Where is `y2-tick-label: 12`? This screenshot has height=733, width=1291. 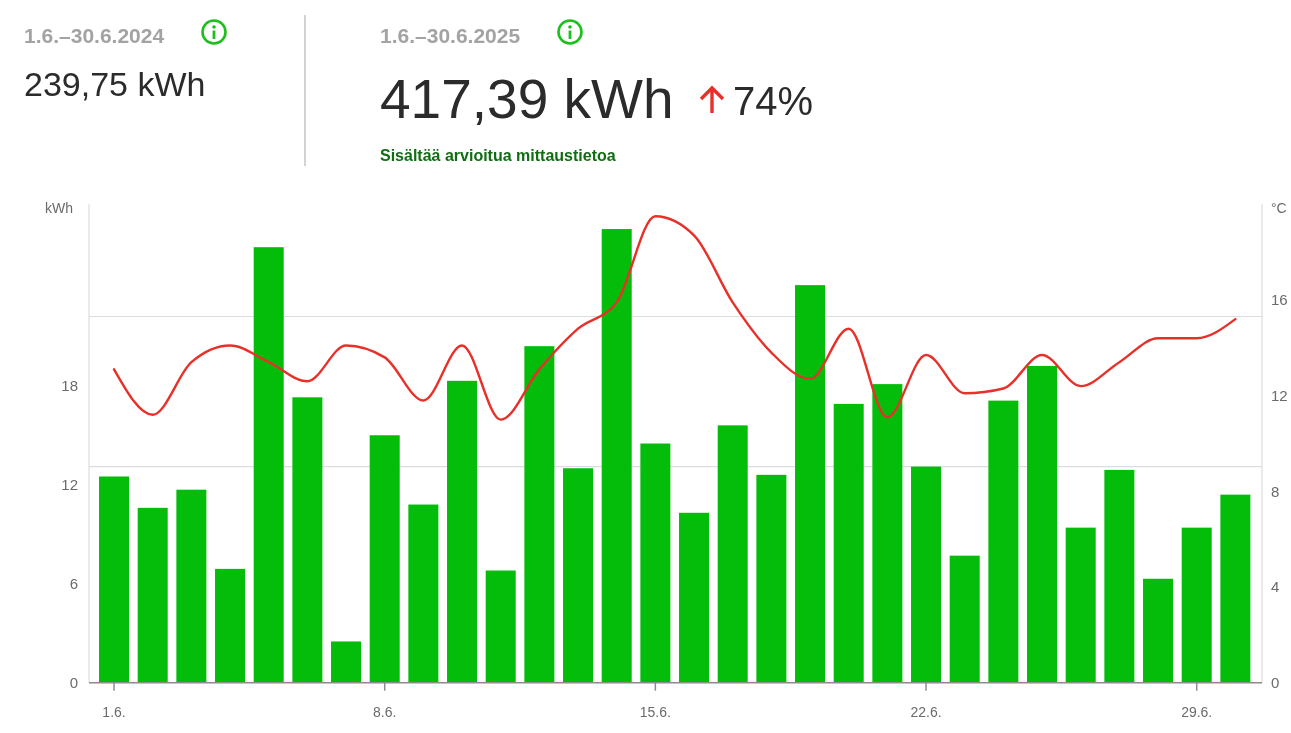 y2-tick-label: 12 is located at coordinates (1279, 395).